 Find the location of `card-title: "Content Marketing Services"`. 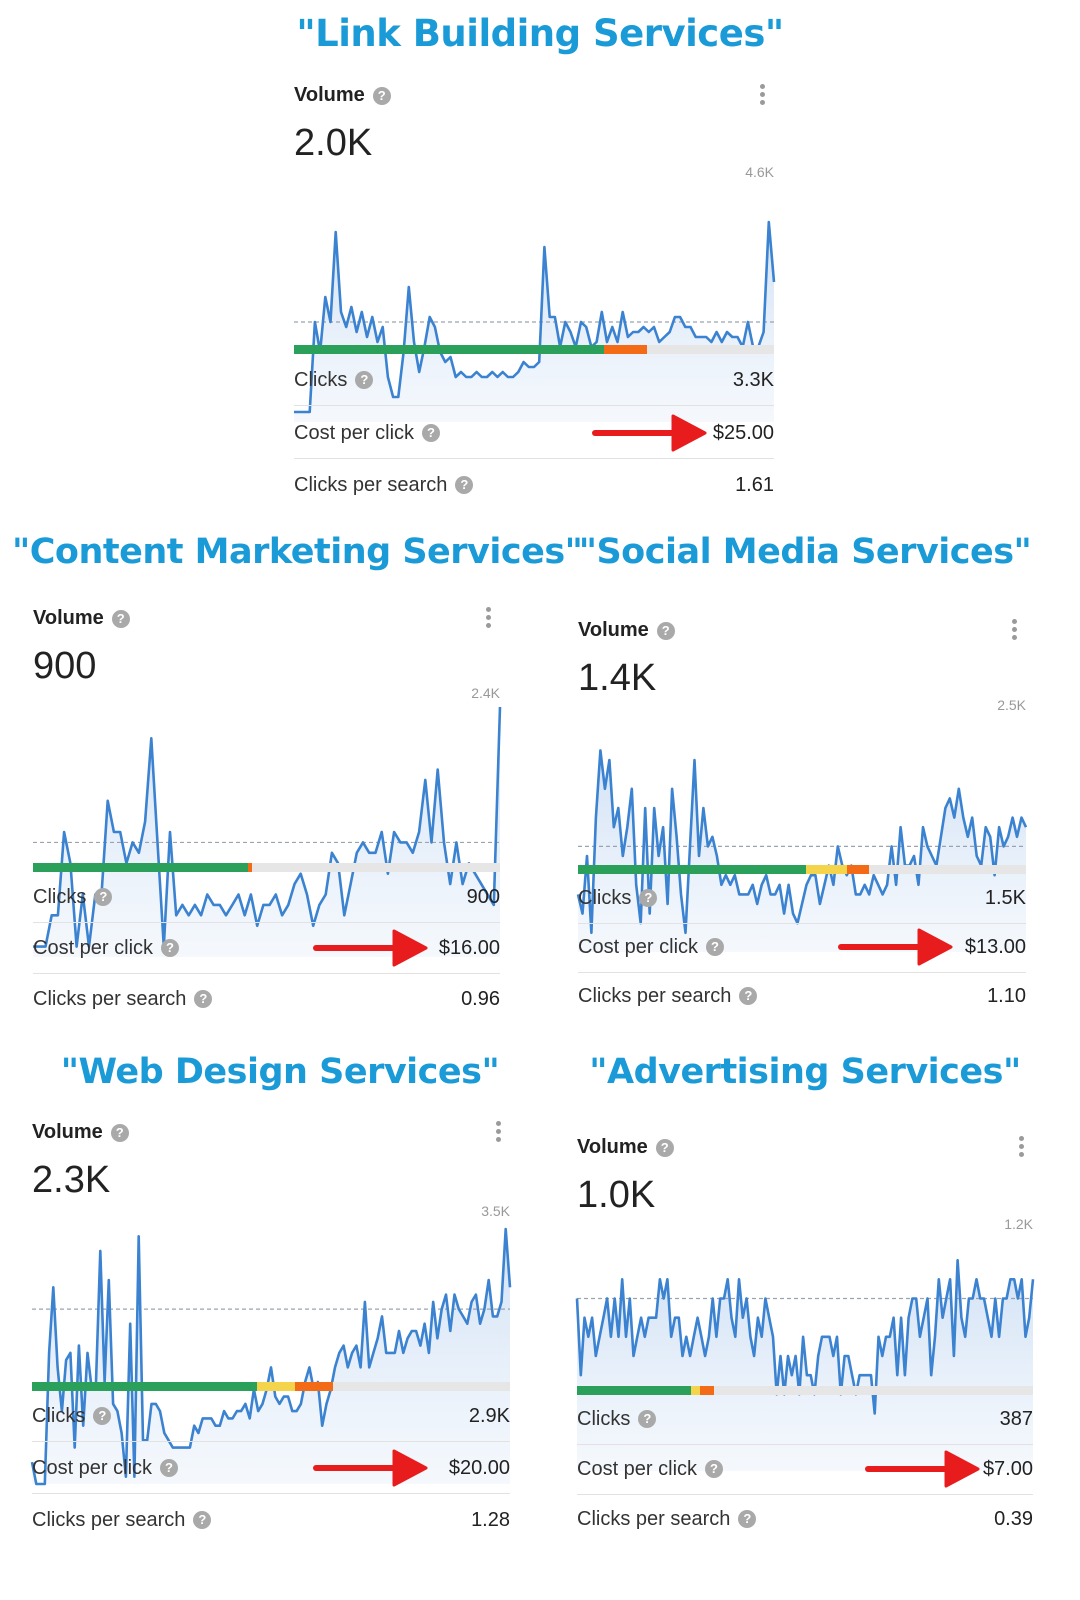

card-title: "Content Marketing Services" is located at coordinates (297, 552).